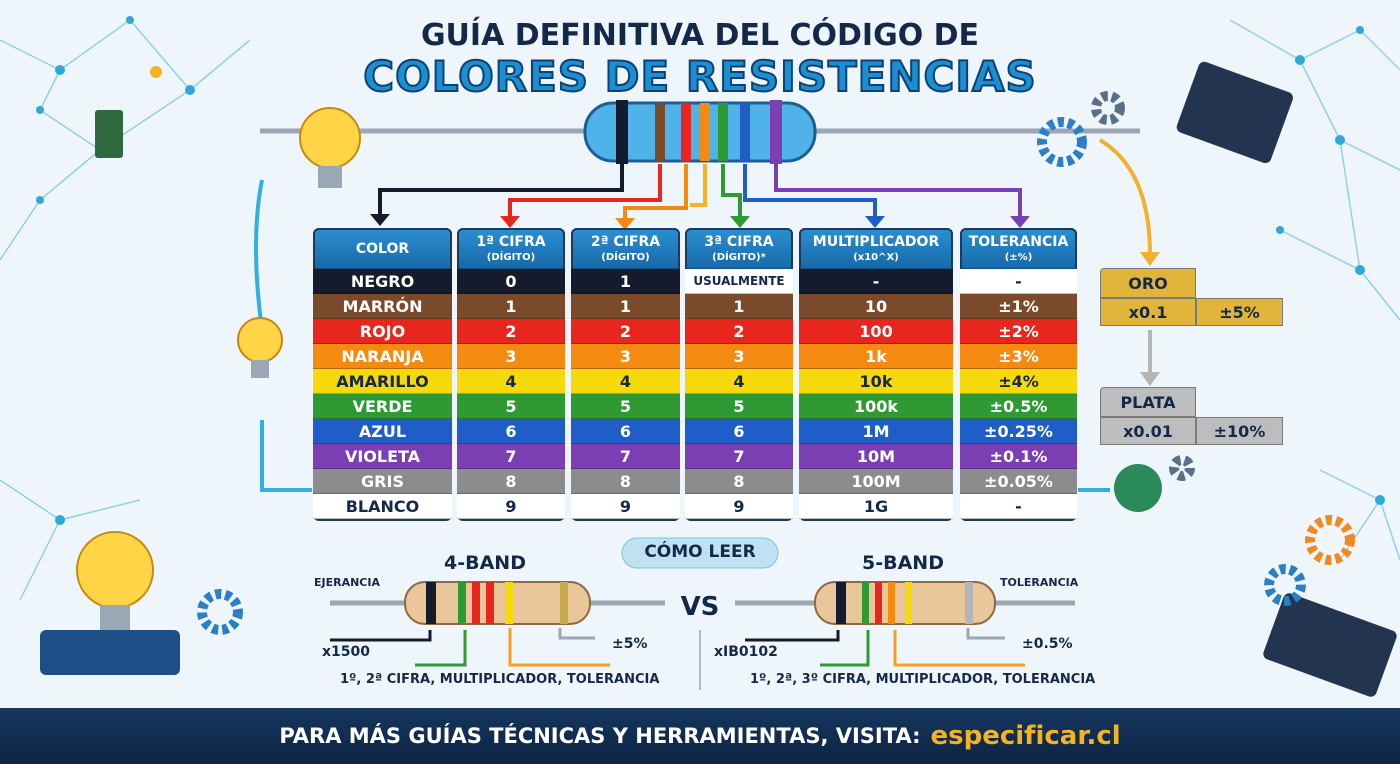  Describe the element at coordinates (903, 563) in the screenshot. I see `five-band-title: 5-BAND` at that location.